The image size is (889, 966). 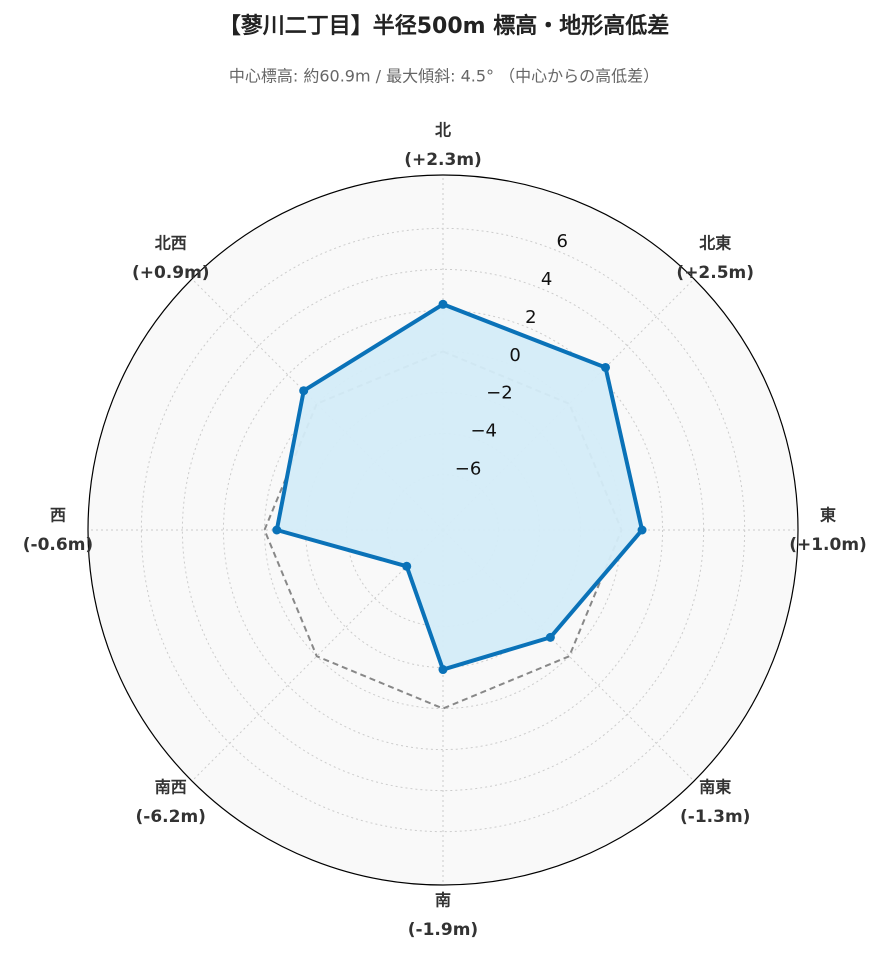 What do you see at coordinates (443, 930) in the screenshot?
I see `value-label: (-1.9m)` at bounding box center [443, 930].